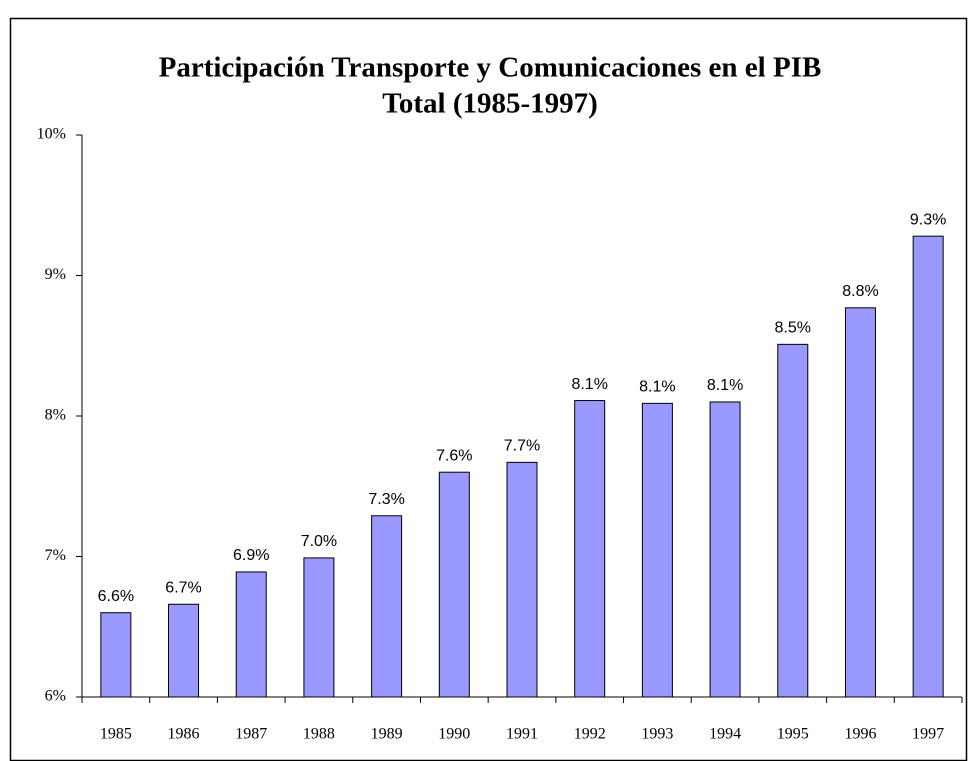  I want to click on x-tick-label: 1992, so click(590, 734).